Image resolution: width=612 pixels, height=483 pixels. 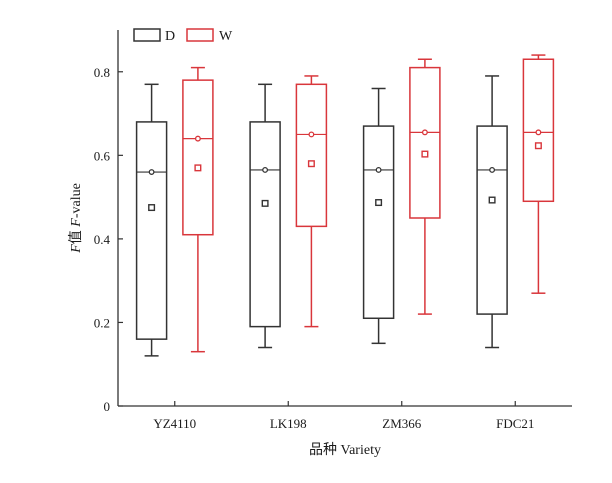 I want to click on x-axis-label: 品种 Variety, so click(x=345, y=450).